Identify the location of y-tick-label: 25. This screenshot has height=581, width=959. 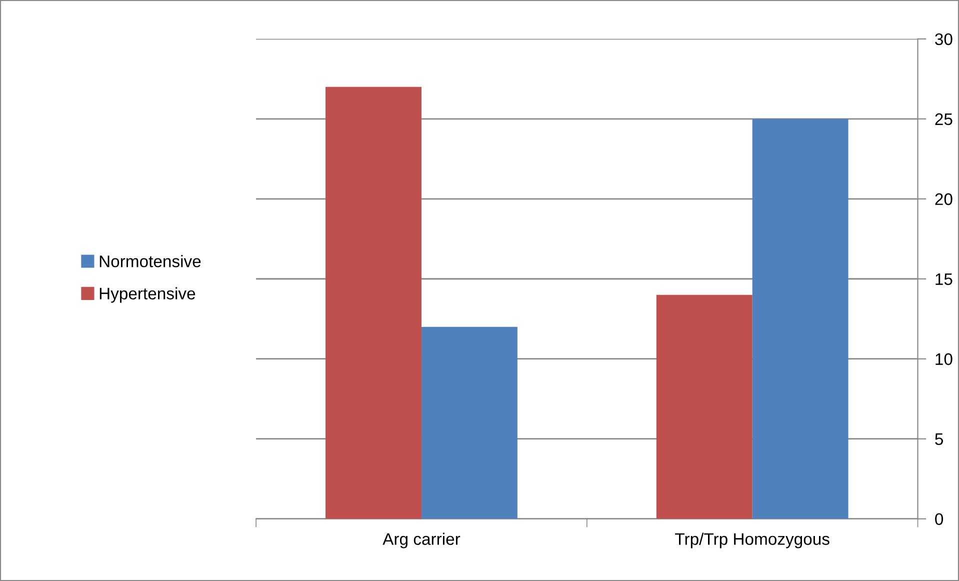
(943, 119).